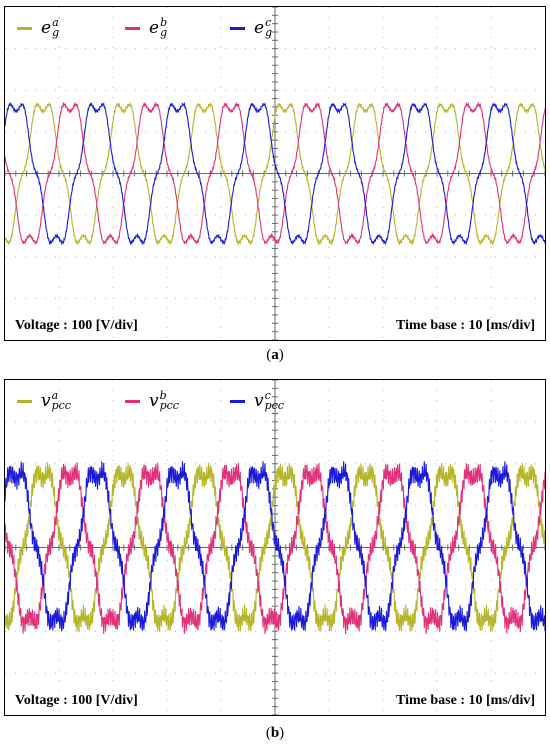 The height and width of the screenshot is (752, 550). Describe the element at coordinates (275, 355) in the screenshot. I see `caption-a: (a)` at that location.